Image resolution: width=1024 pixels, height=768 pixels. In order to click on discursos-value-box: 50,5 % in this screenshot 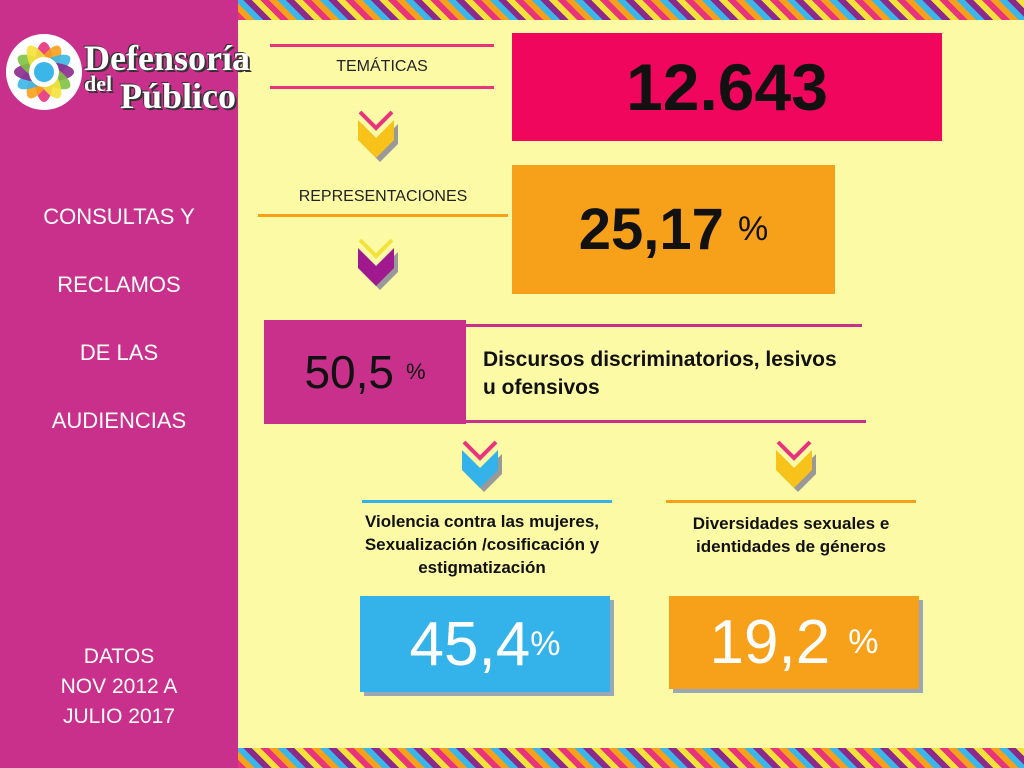, I will do `click(365, 372)`.